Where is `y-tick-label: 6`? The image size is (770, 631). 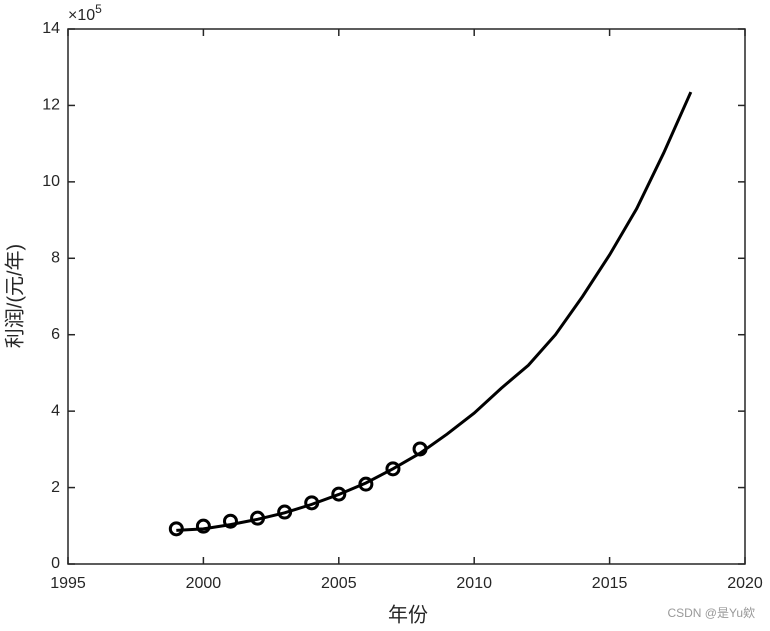
y-tick-label: 6 is located at coordinates (55, 334).